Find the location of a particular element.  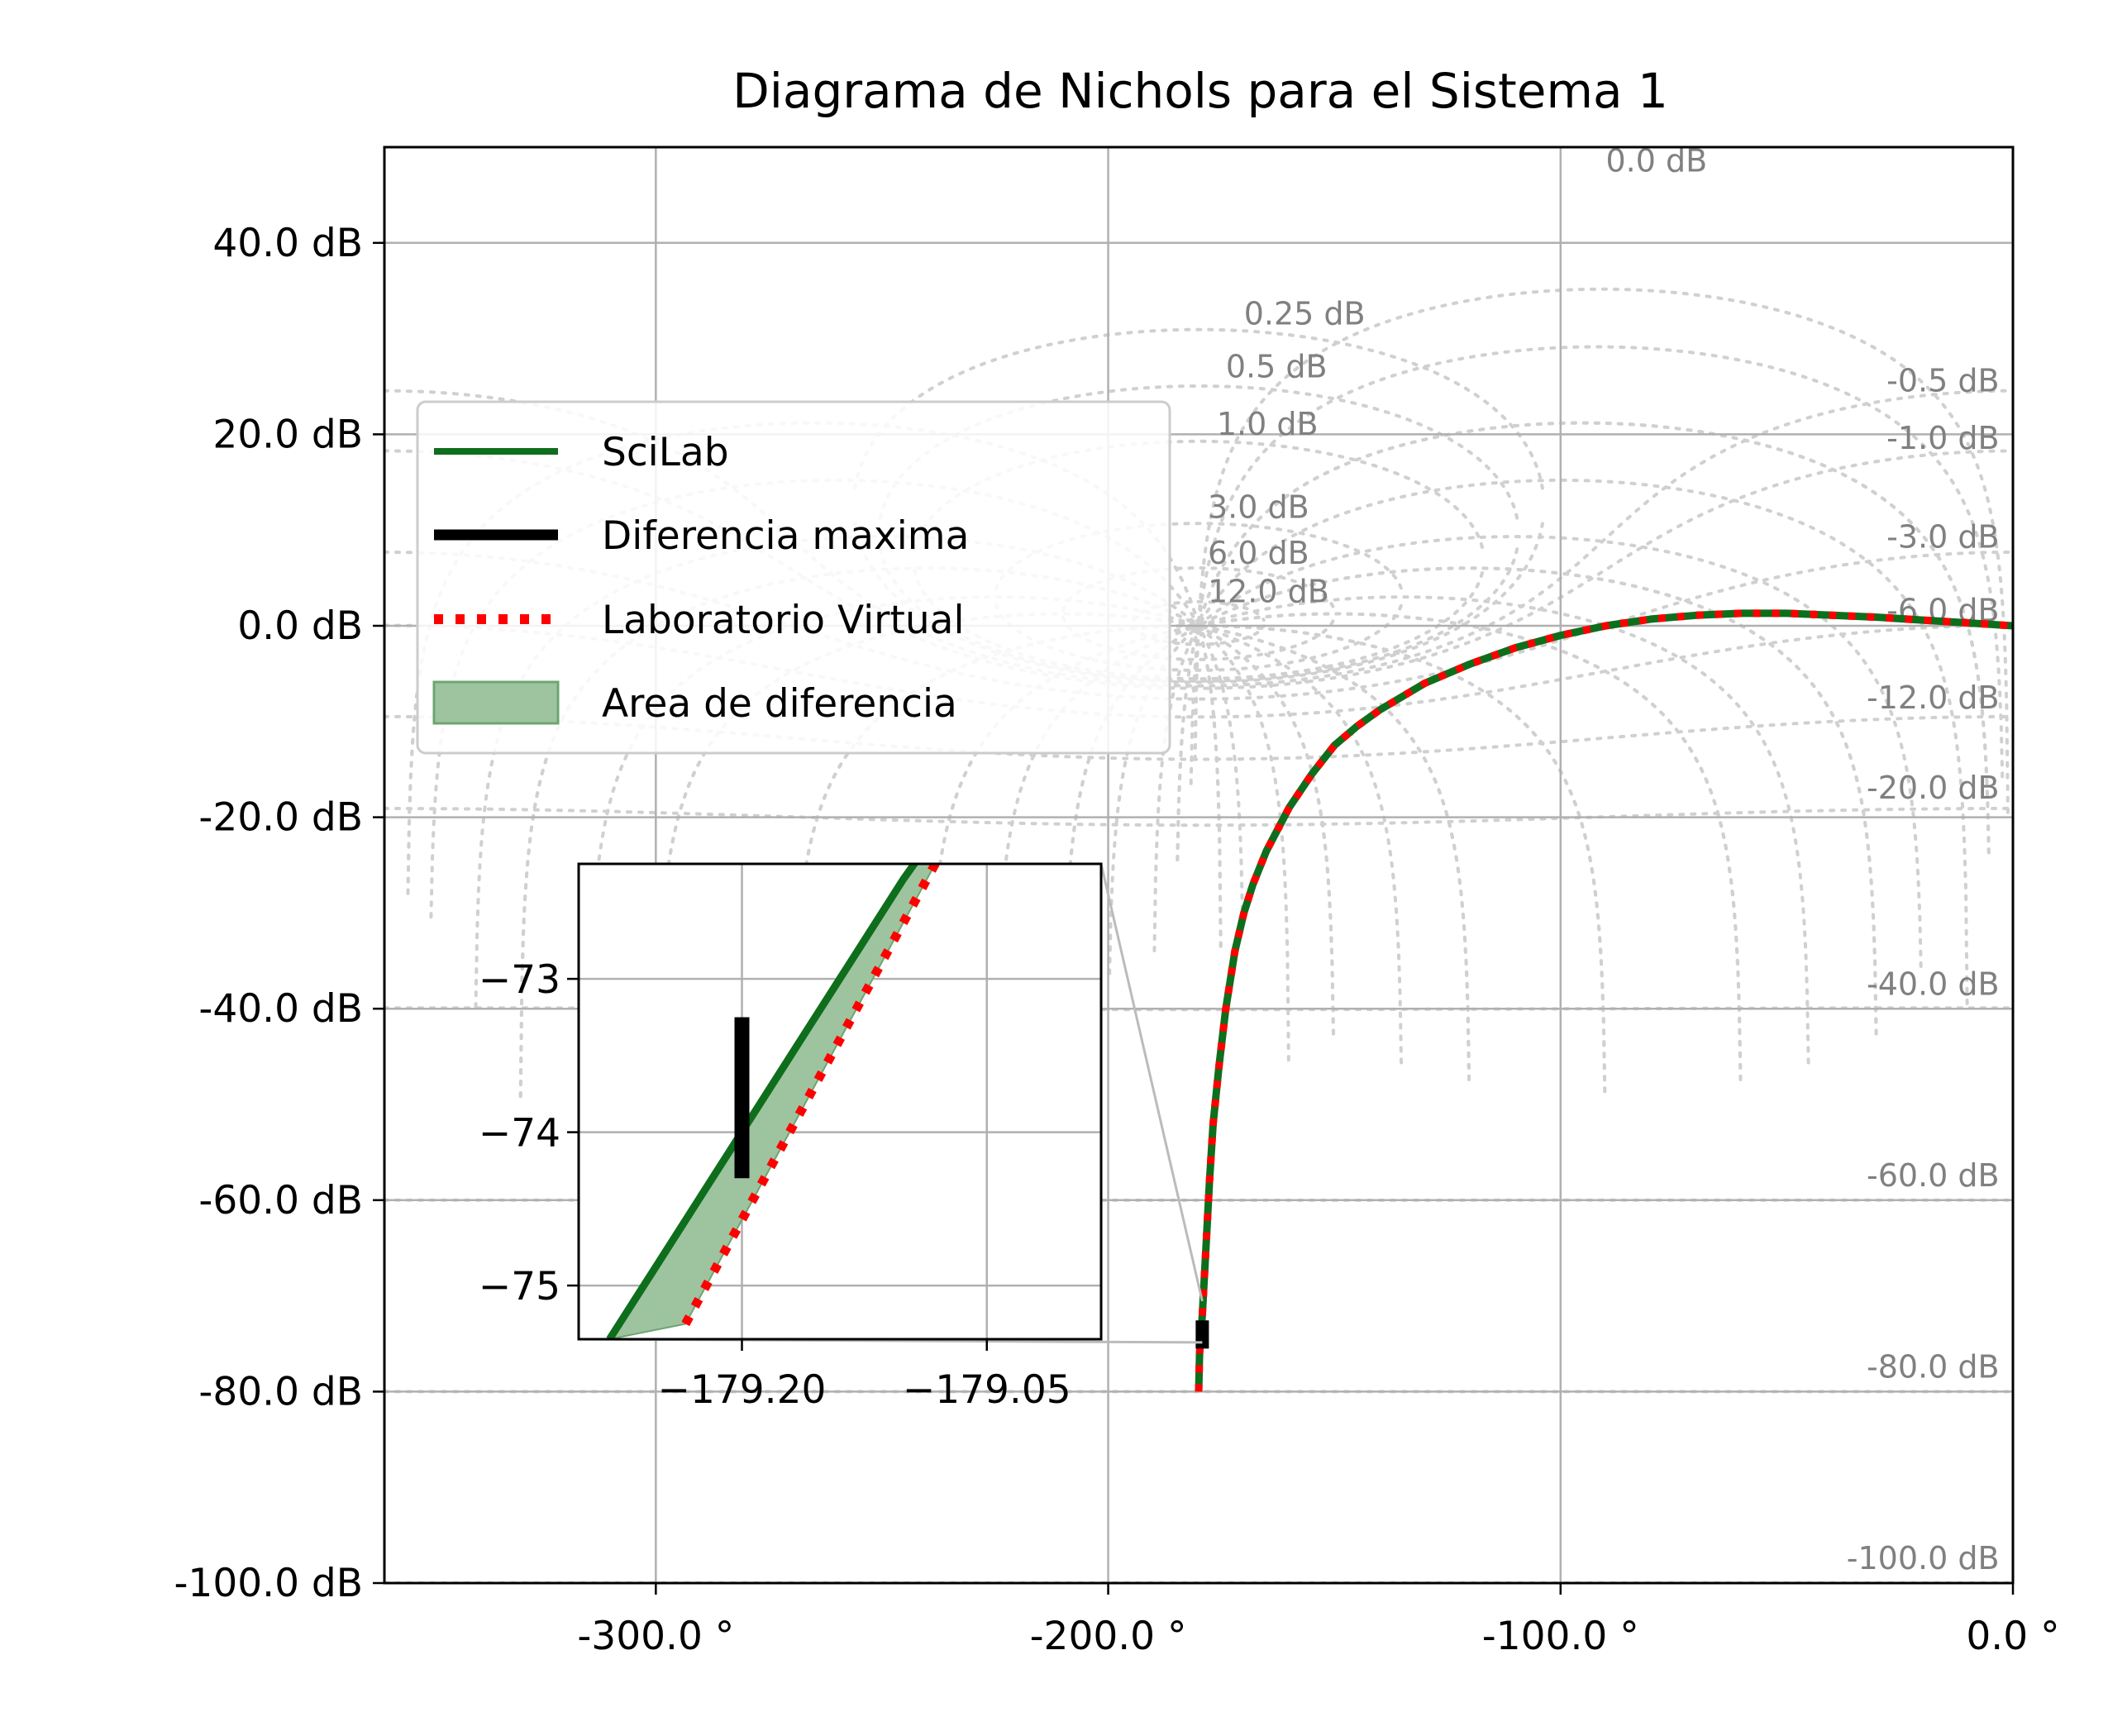

nichols-grid-label: -80.0 dB is located at coordinates (1933, 1366).